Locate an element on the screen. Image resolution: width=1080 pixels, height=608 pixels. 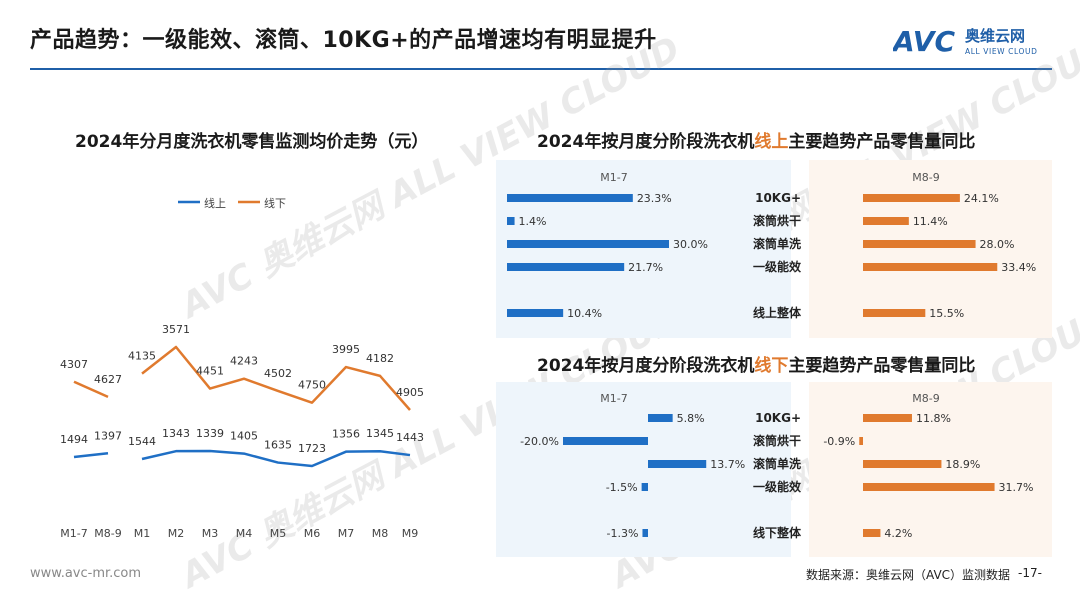
page-number: -17- is located at coordinates (1030, 573).